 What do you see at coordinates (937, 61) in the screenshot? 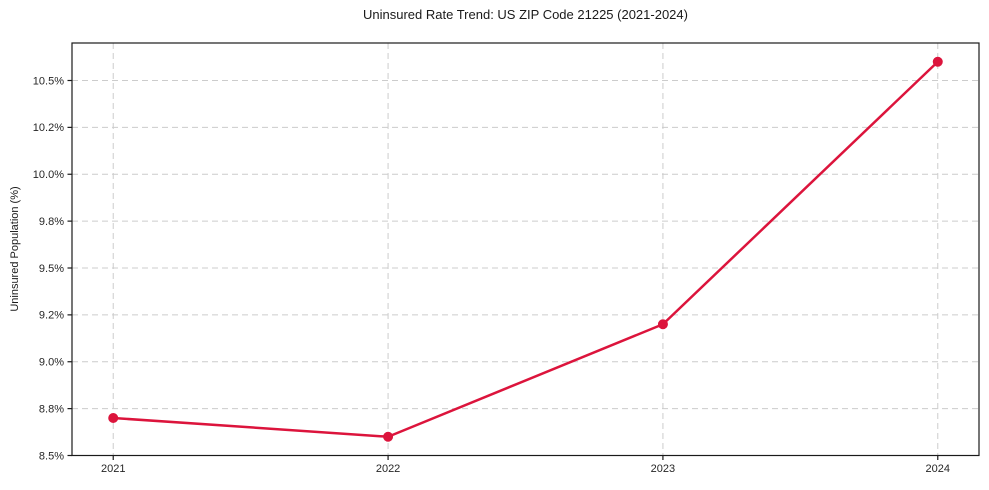
I see `data-point-2024` at bounding box center [937, 61].